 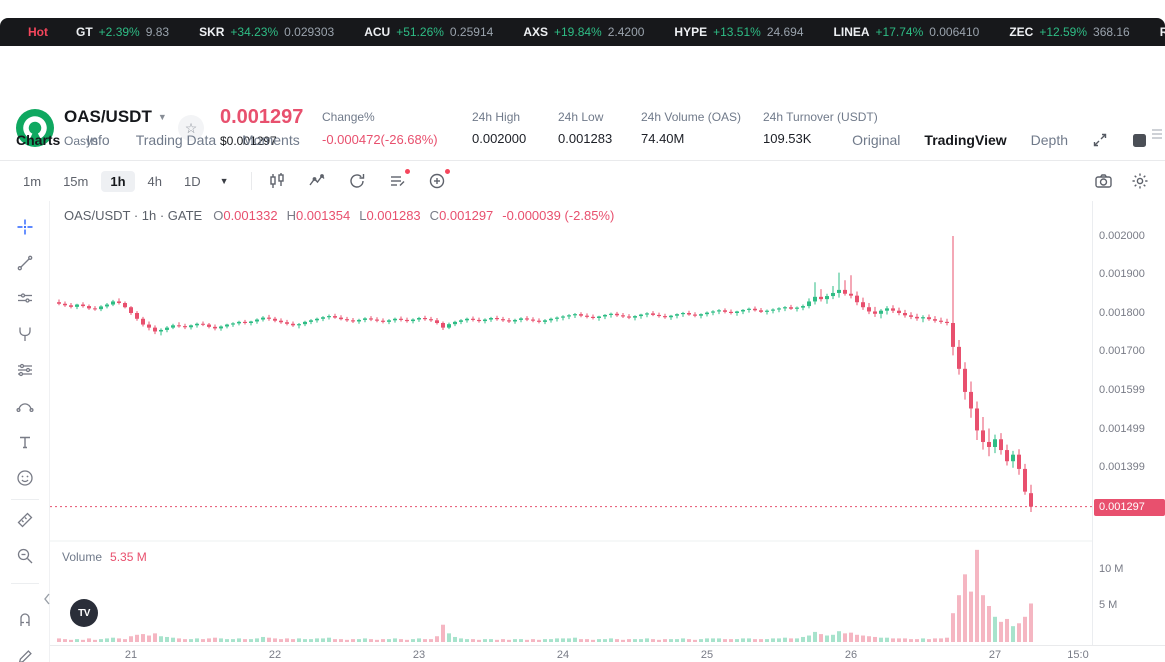 I want to click on ticker-item-resolv: RESOLV+30.72%0.13058, so click(x=1162, y=32).